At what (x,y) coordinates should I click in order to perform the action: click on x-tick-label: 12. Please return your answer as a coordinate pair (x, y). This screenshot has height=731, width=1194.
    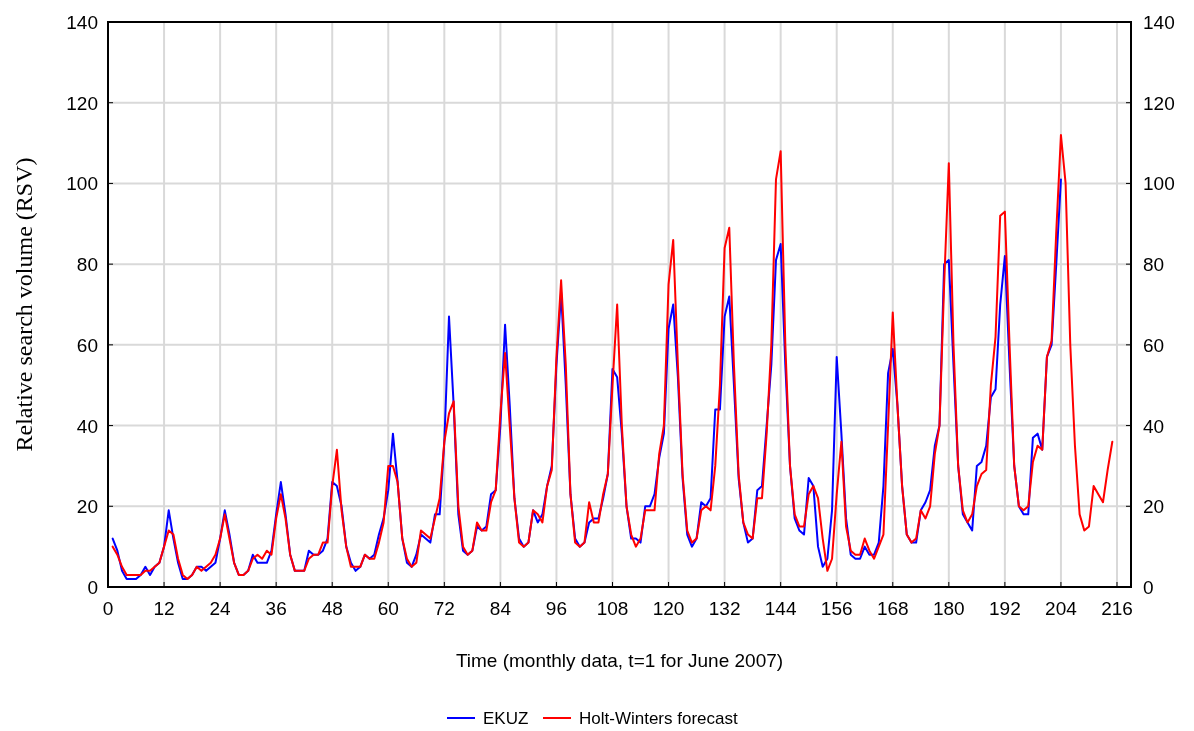
    Looking at the image, I should click on (164, 608).